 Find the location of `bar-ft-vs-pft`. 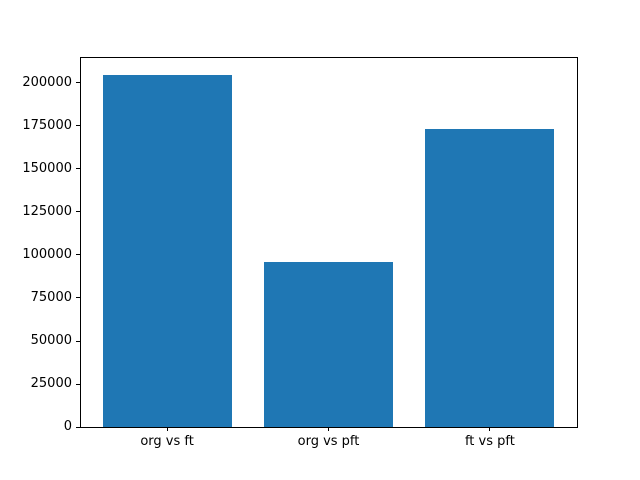

bar-ft-vs-pft is located at coordinates (490, 278).